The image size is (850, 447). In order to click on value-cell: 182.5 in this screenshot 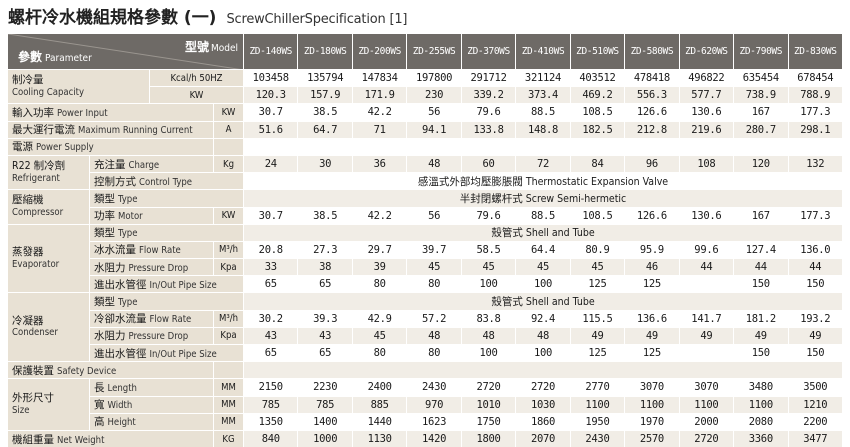, I will do `click(597, 129)`.